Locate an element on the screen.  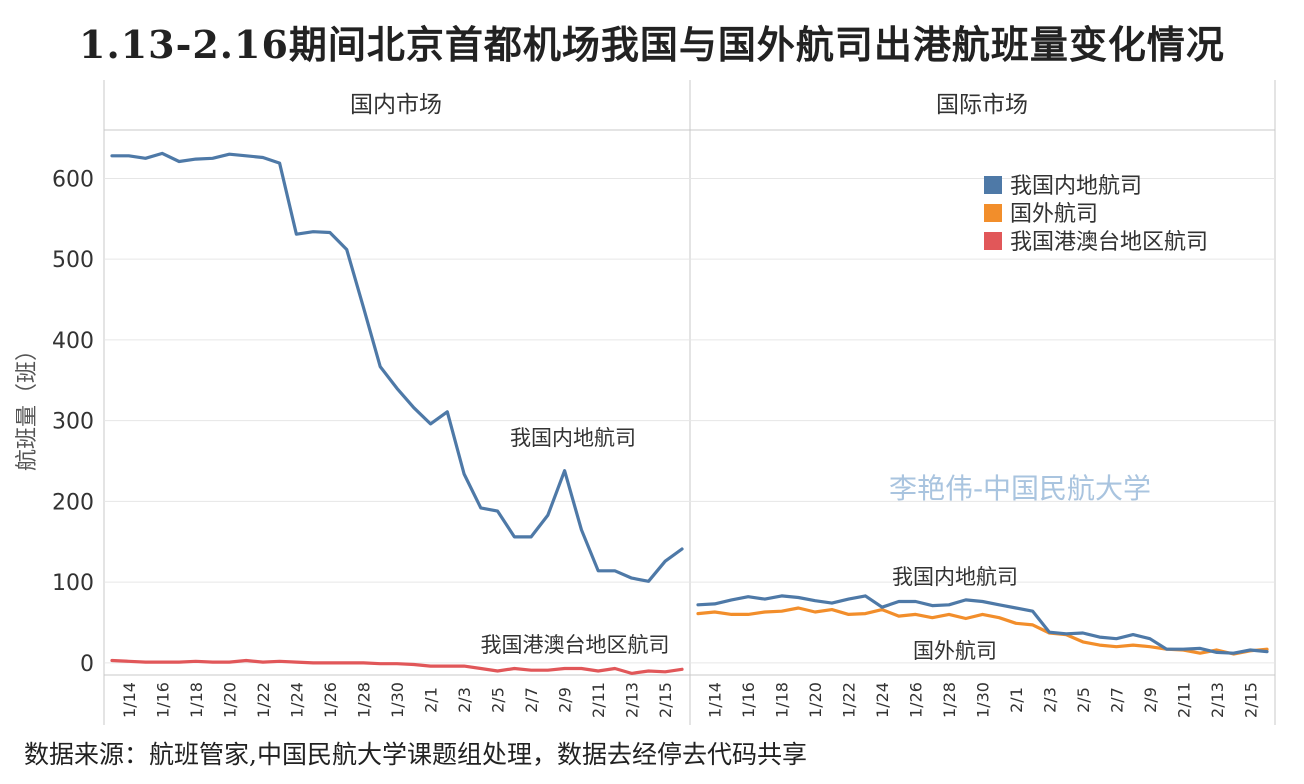
annotation-left-hkmt: 我国港澳台地区航司 is located at coordinates (575, 645).